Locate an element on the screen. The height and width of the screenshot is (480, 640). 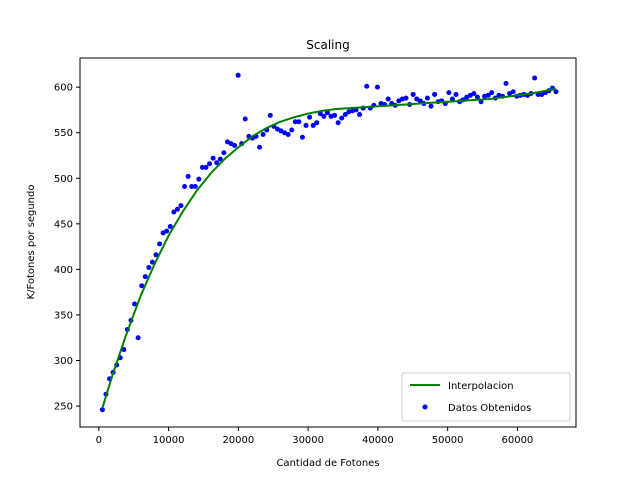
y-tick-label: 350 is located at coordinates (63, 315).